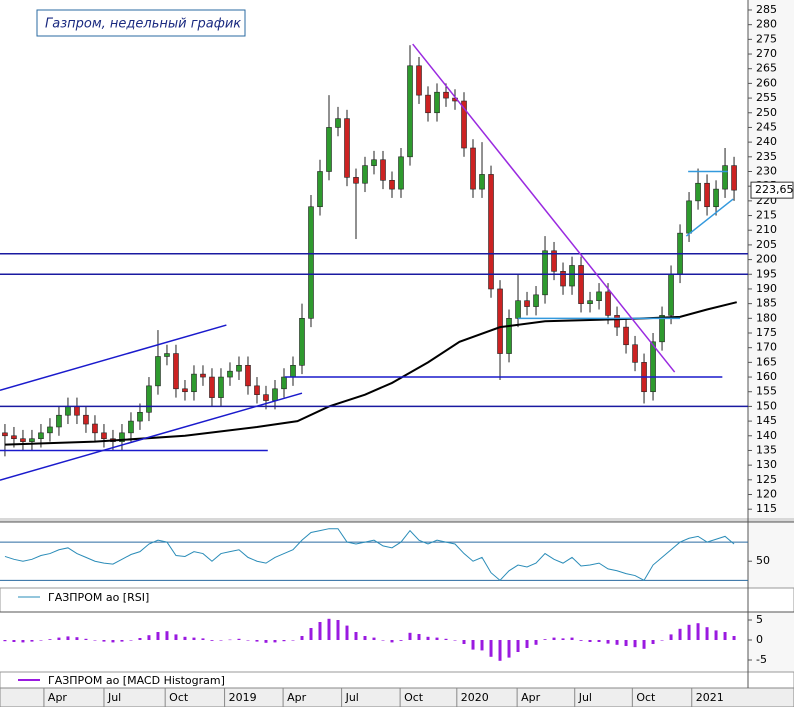 This screenshot has width=794, height=707. What do you see at coordinates (766, 38) in the screenshot?
I see `y-tick-label: 275` at bounding box center [766, 38].